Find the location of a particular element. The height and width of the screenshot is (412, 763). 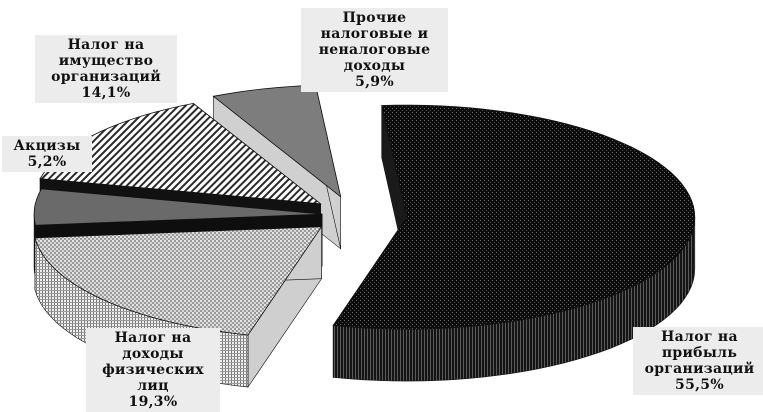

slice-label-line: физических is located at coordinates (153, 370).